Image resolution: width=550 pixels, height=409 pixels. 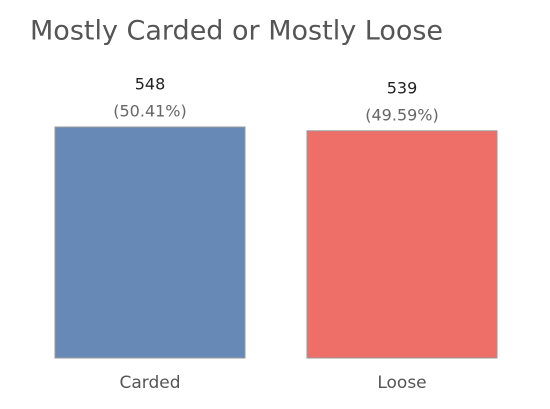 I want to click on chart-title: Mostly Carded or Mostly Loose, so click(x=236, y=31).